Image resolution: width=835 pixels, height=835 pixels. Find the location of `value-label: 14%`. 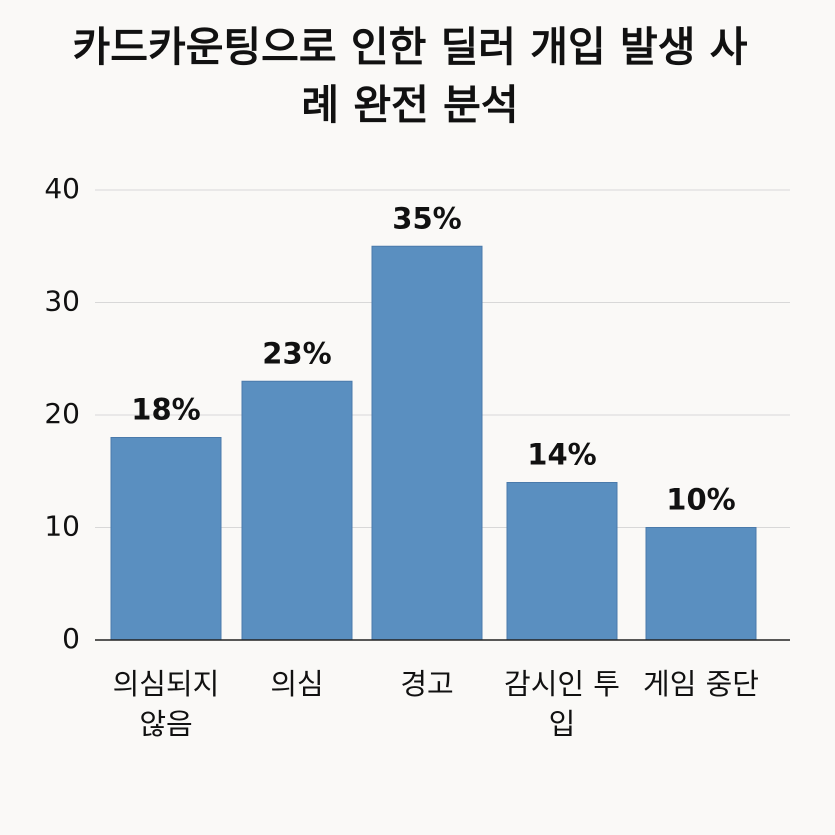

value-label: 14% is located at coordinates (561, 455).